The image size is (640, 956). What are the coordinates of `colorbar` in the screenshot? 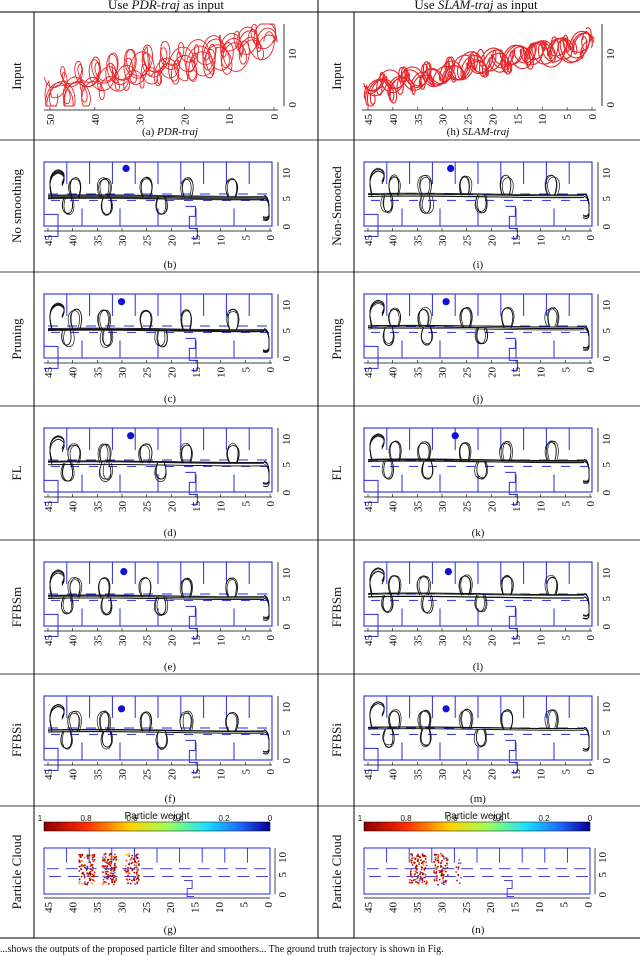 It's located at (157, 826).